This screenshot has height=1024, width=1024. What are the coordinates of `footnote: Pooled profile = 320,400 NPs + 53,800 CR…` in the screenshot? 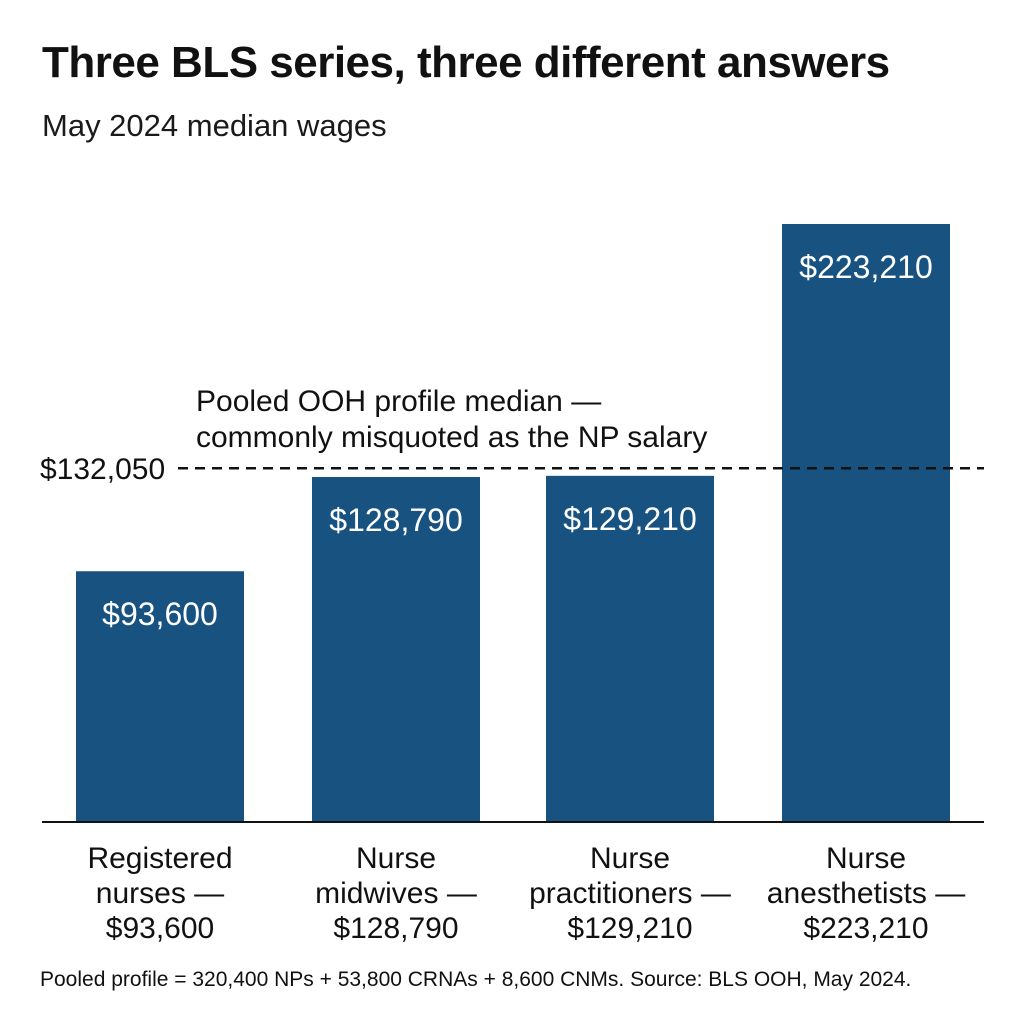 It's located at (476, 979).